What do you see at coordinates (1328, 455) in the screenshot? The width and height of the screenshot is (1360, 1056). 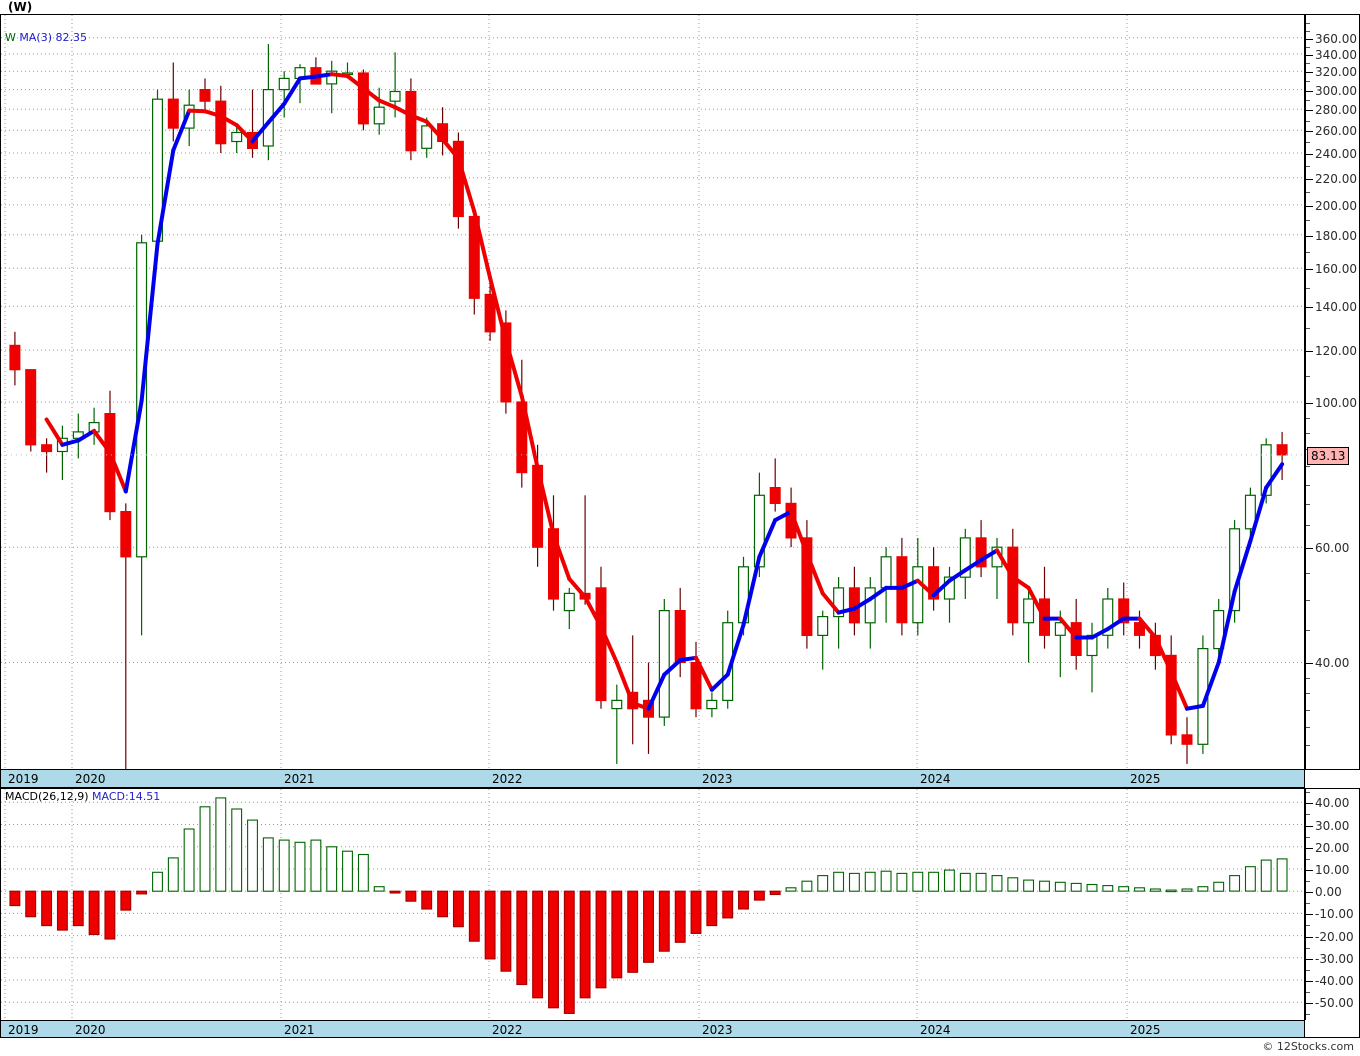 I see `last-price-badge: 83.13` at bounding box center [1328, 455].